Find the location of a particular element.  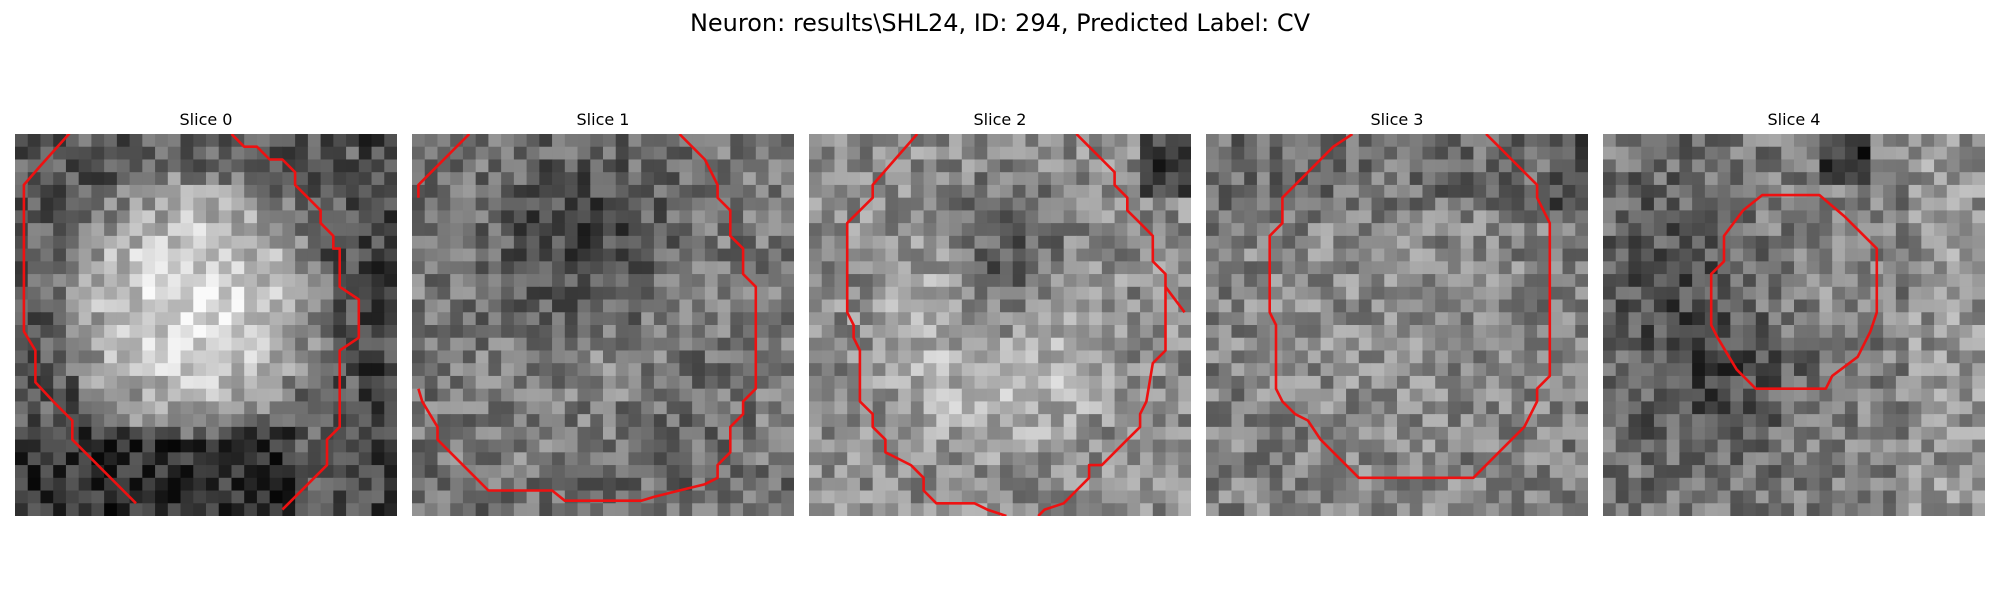

slice-title: Slice 4 is located at coordinates (1794, 119).